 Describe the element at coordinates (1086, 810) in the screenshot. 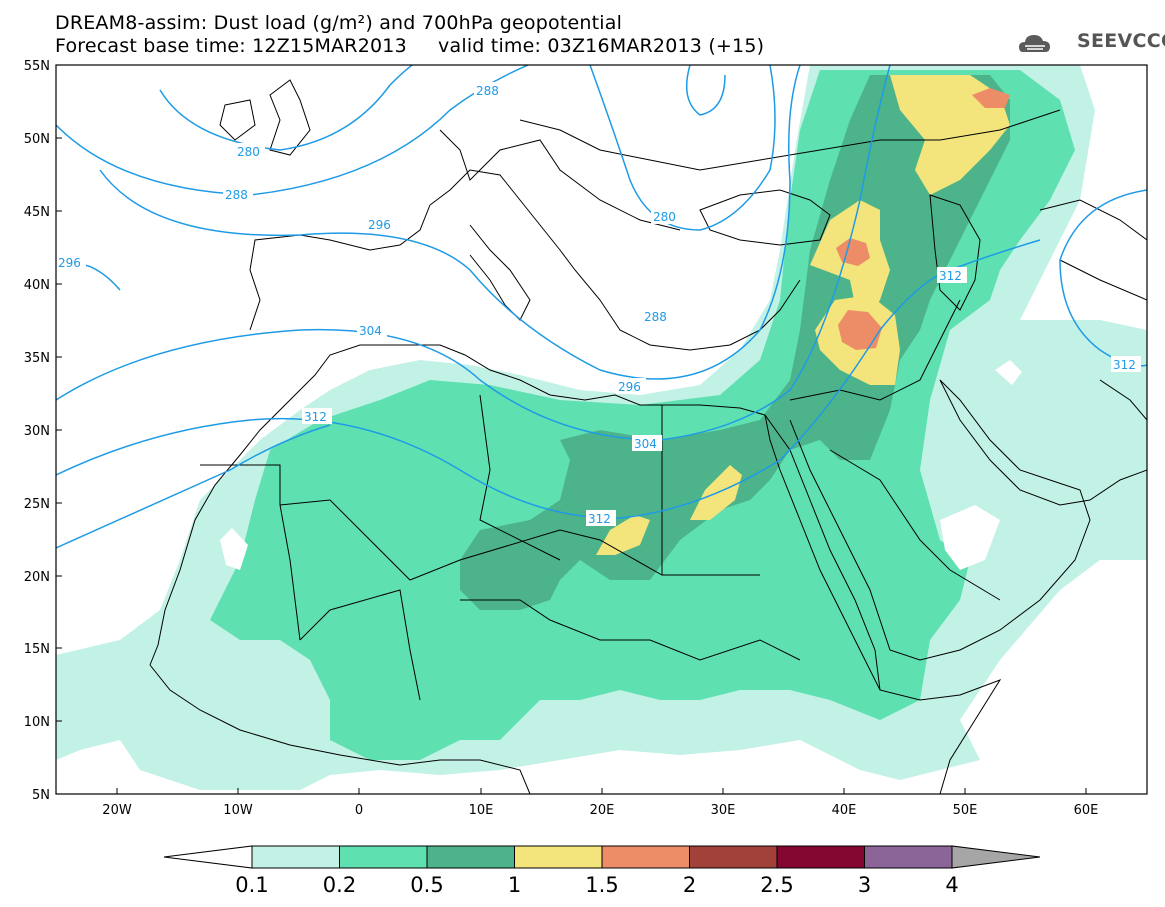

I see `lon-tick-label: 60E` at that location.